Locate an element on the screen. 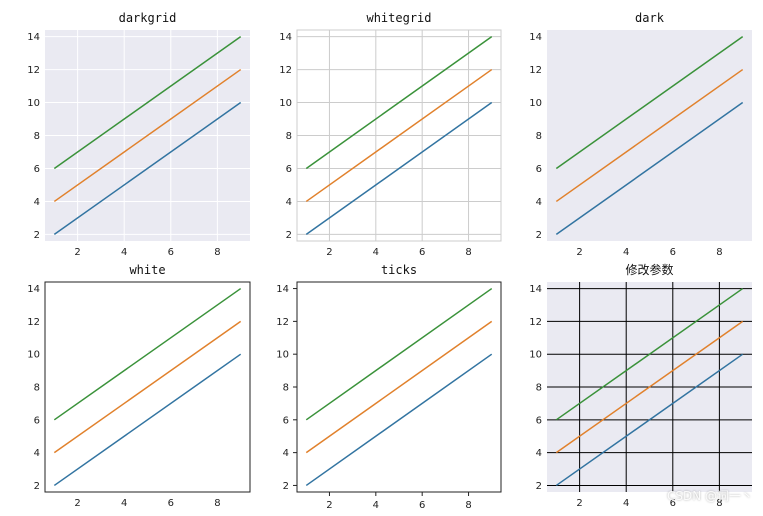 The image size is (763, 516). subplot-dark: 2 4 6 8 2 4 6 8 10 12 14 dark is located at coordinates (640, 134).